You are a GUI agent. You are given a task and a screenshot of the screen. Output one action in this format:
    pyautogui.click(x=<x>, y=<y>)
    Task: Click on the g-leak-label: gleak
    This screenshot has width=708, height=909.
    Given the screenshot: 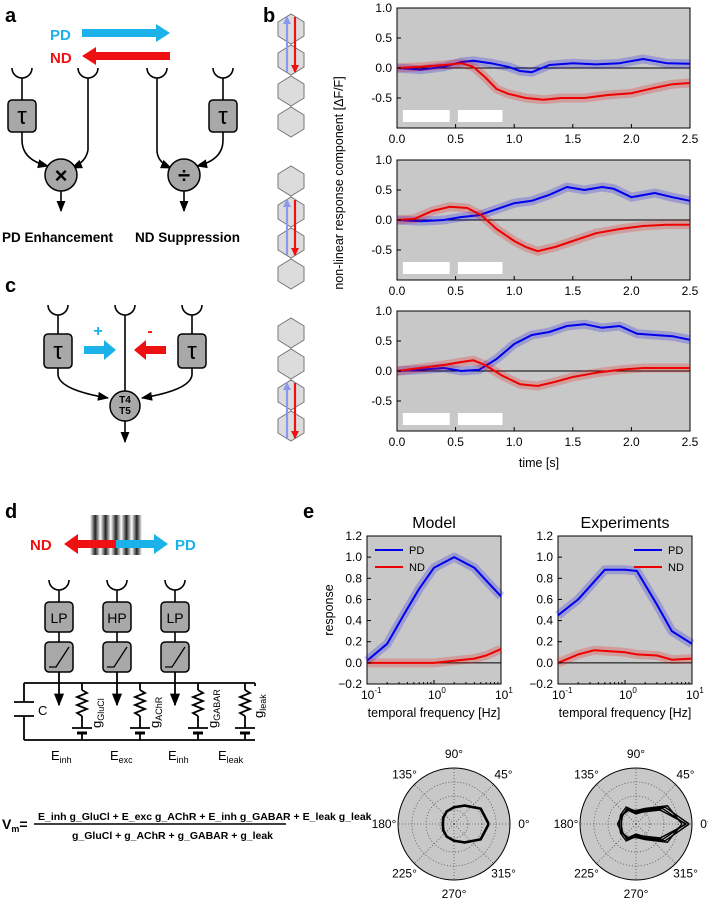 What is the action you would take?
    pyautogui.click(x=259, y=706)
    